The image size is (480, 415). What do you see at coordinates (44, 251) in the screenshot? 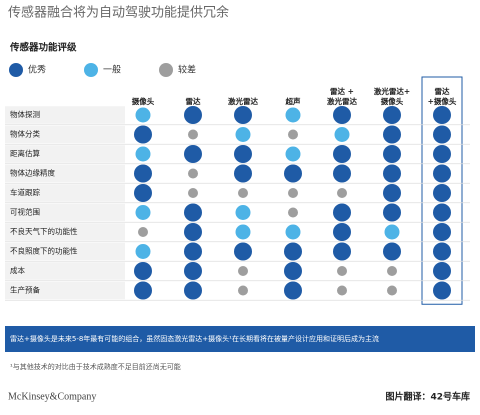
I see `row-label: 不良照度下的功能性` at bounding box center [44, 251].